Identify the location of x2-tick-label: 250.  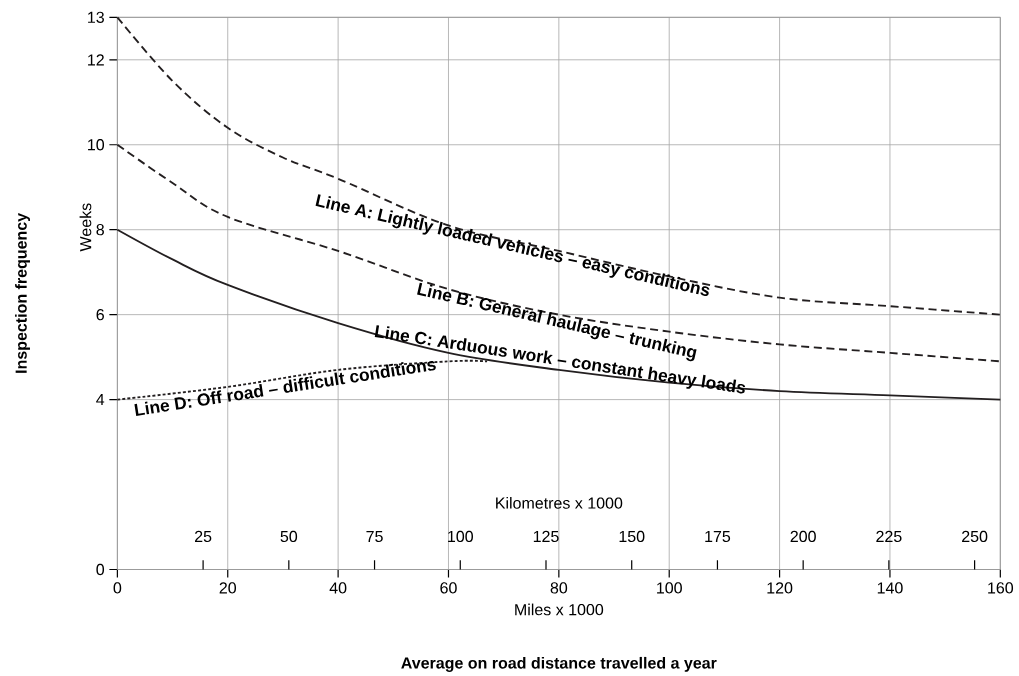
(975, 536).